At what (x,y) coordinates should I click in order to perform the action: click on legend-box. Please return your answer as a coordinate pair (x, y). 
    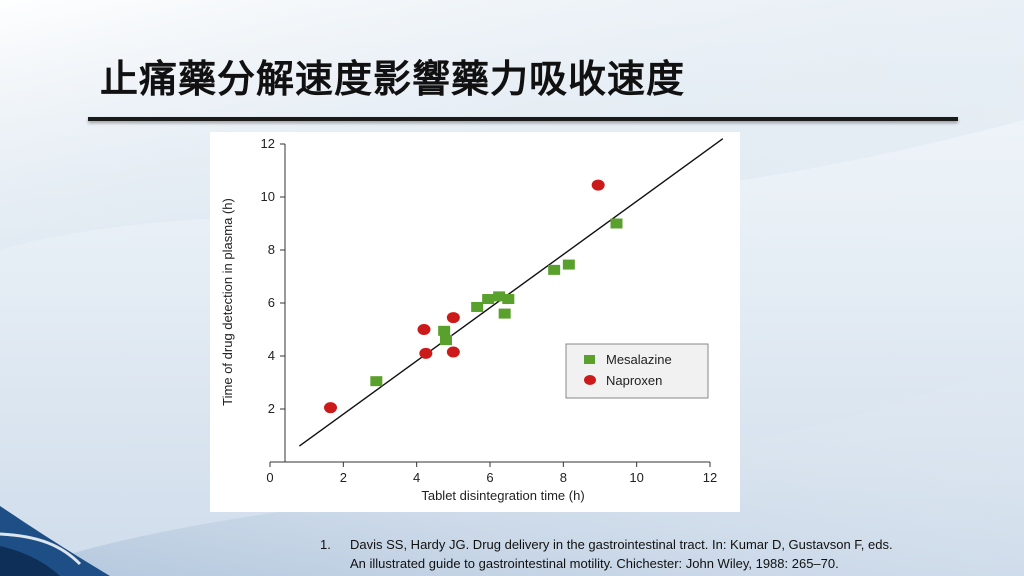
    Looking at the image, I should click on (637, 371).